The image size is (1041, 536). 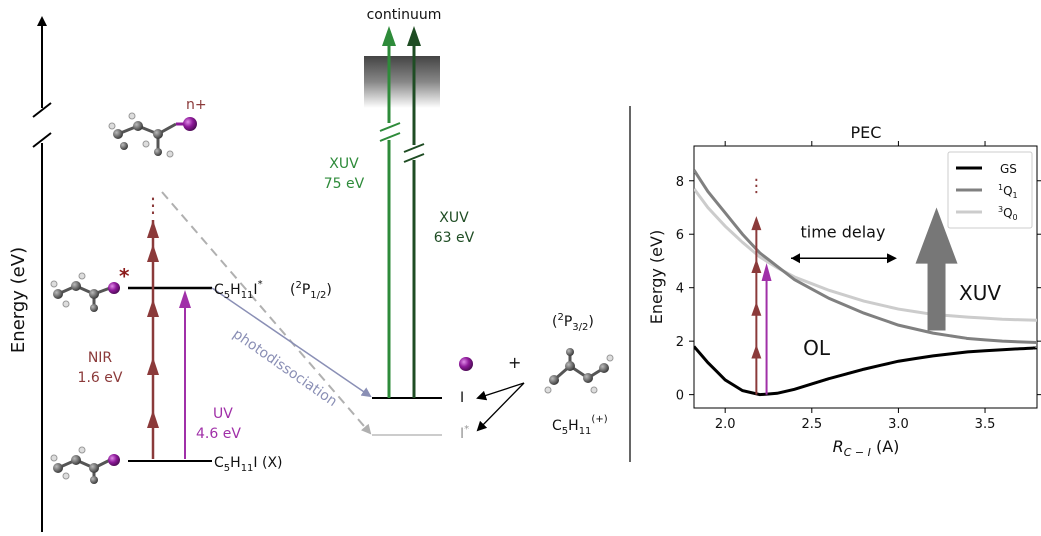 What do you see at coordinates (18, 300) in the screenshot?
I see `energy-axis-label: Energy (eV)` at bounding box center [18, 300].